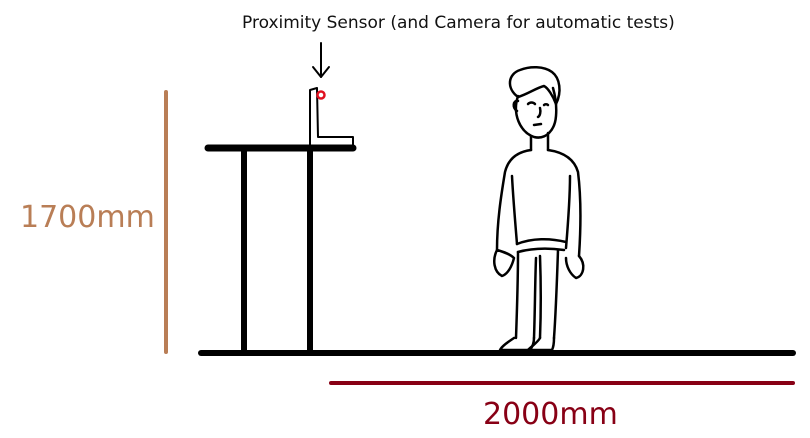 The image size is (810, 438). What do you see at coordinates (514, 200) in the screenshot?
I see `person-torso` at bounding box center [514, 200].